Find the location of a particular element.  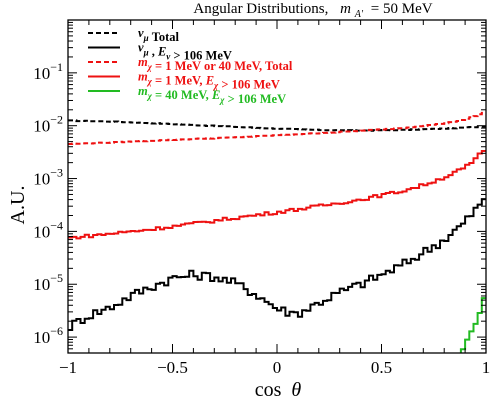

y-tick-label: 10⁻⁴ is located at coordinates (48, 229).